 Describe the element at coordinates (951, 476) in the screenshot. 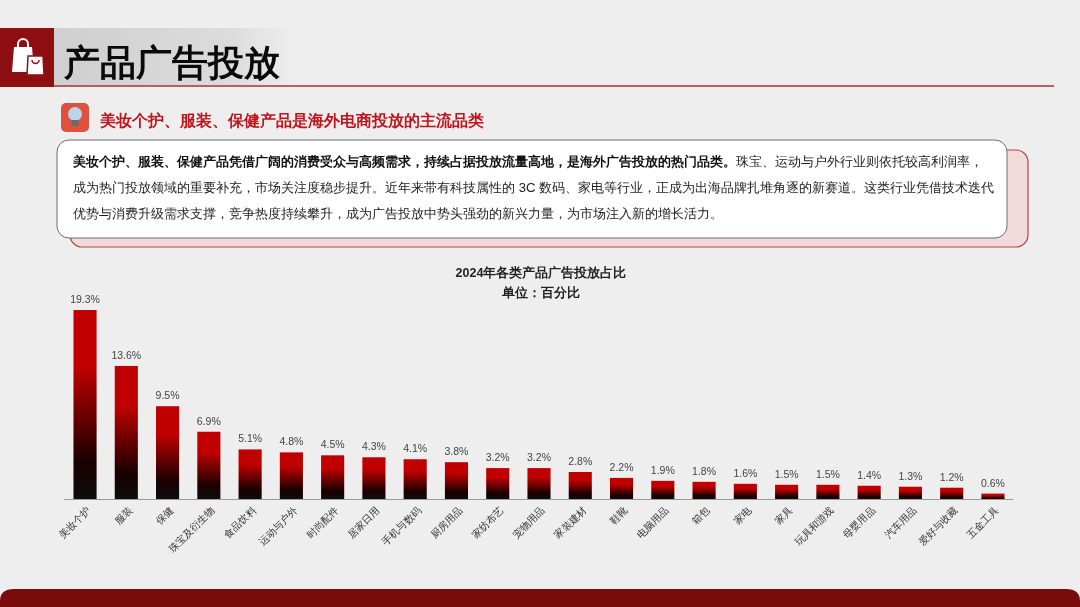

I see `data-label: 1.2%` at that location.